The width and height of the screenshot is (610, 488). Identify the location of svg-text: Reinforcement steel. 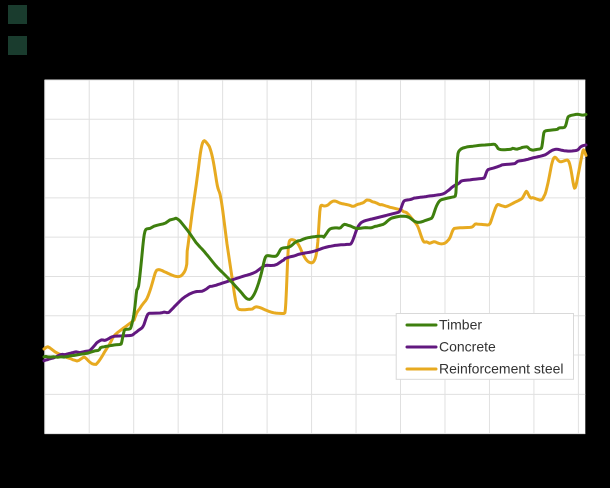
(501, 369).